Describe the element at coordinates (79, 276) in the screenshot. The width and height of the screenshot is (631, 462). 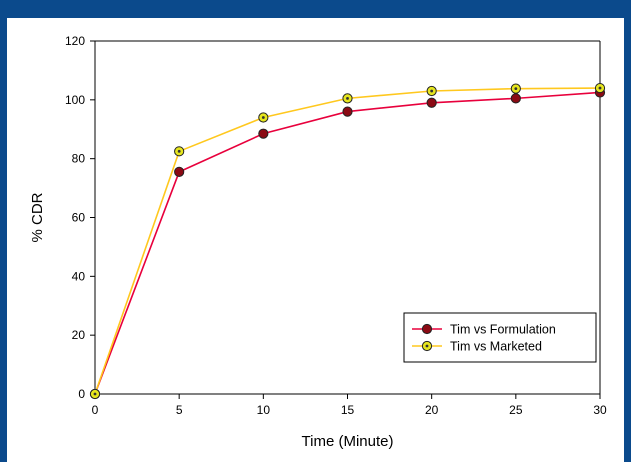
I see `y-tick-label: 40` at that location.